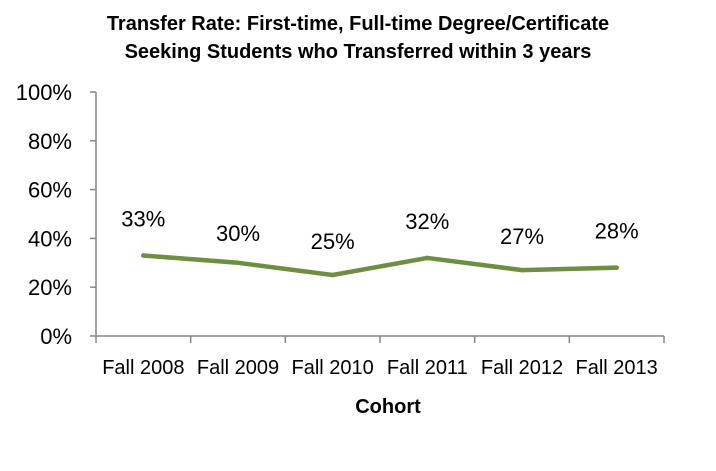 The height and width of the screenshot is (471, 716). What do you see at coordinates (388, 407) in the screenshot?
I see `x-axis-title: Cohort` at bounding box center [388, 407].